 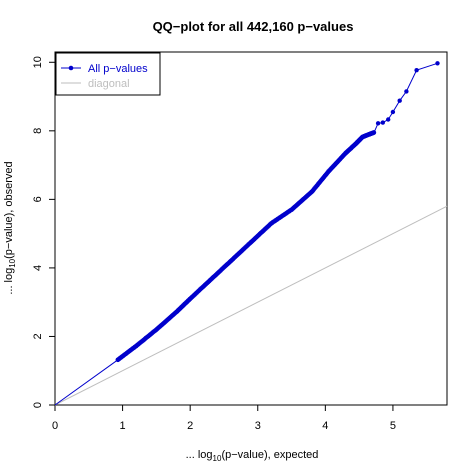 I want to click on x-axis: 0 1 2 3 4 5, so click(x=224, y=418).